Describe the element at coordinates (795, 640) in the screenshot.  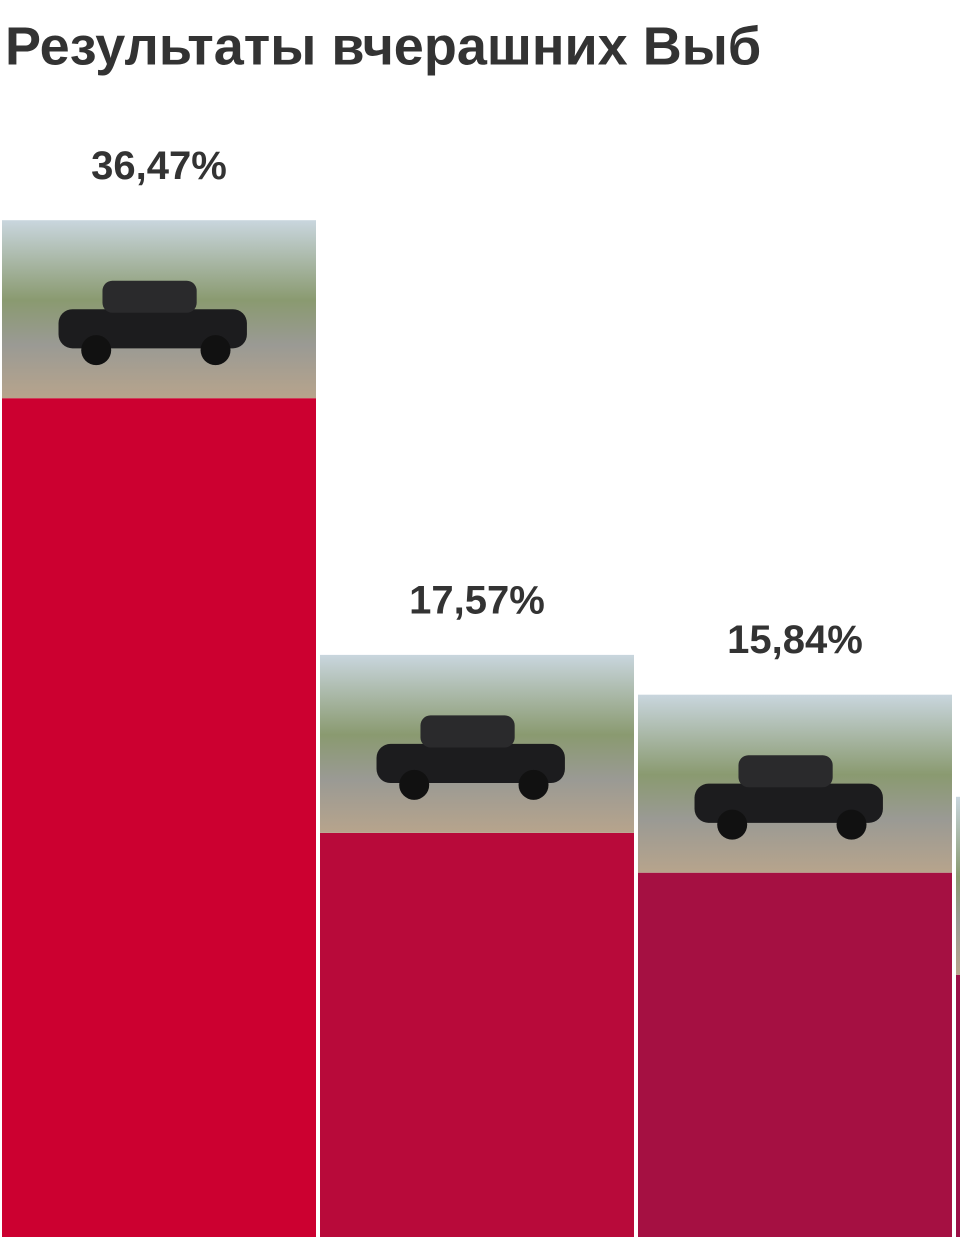
I see `value-label: 15,84%` at that location.